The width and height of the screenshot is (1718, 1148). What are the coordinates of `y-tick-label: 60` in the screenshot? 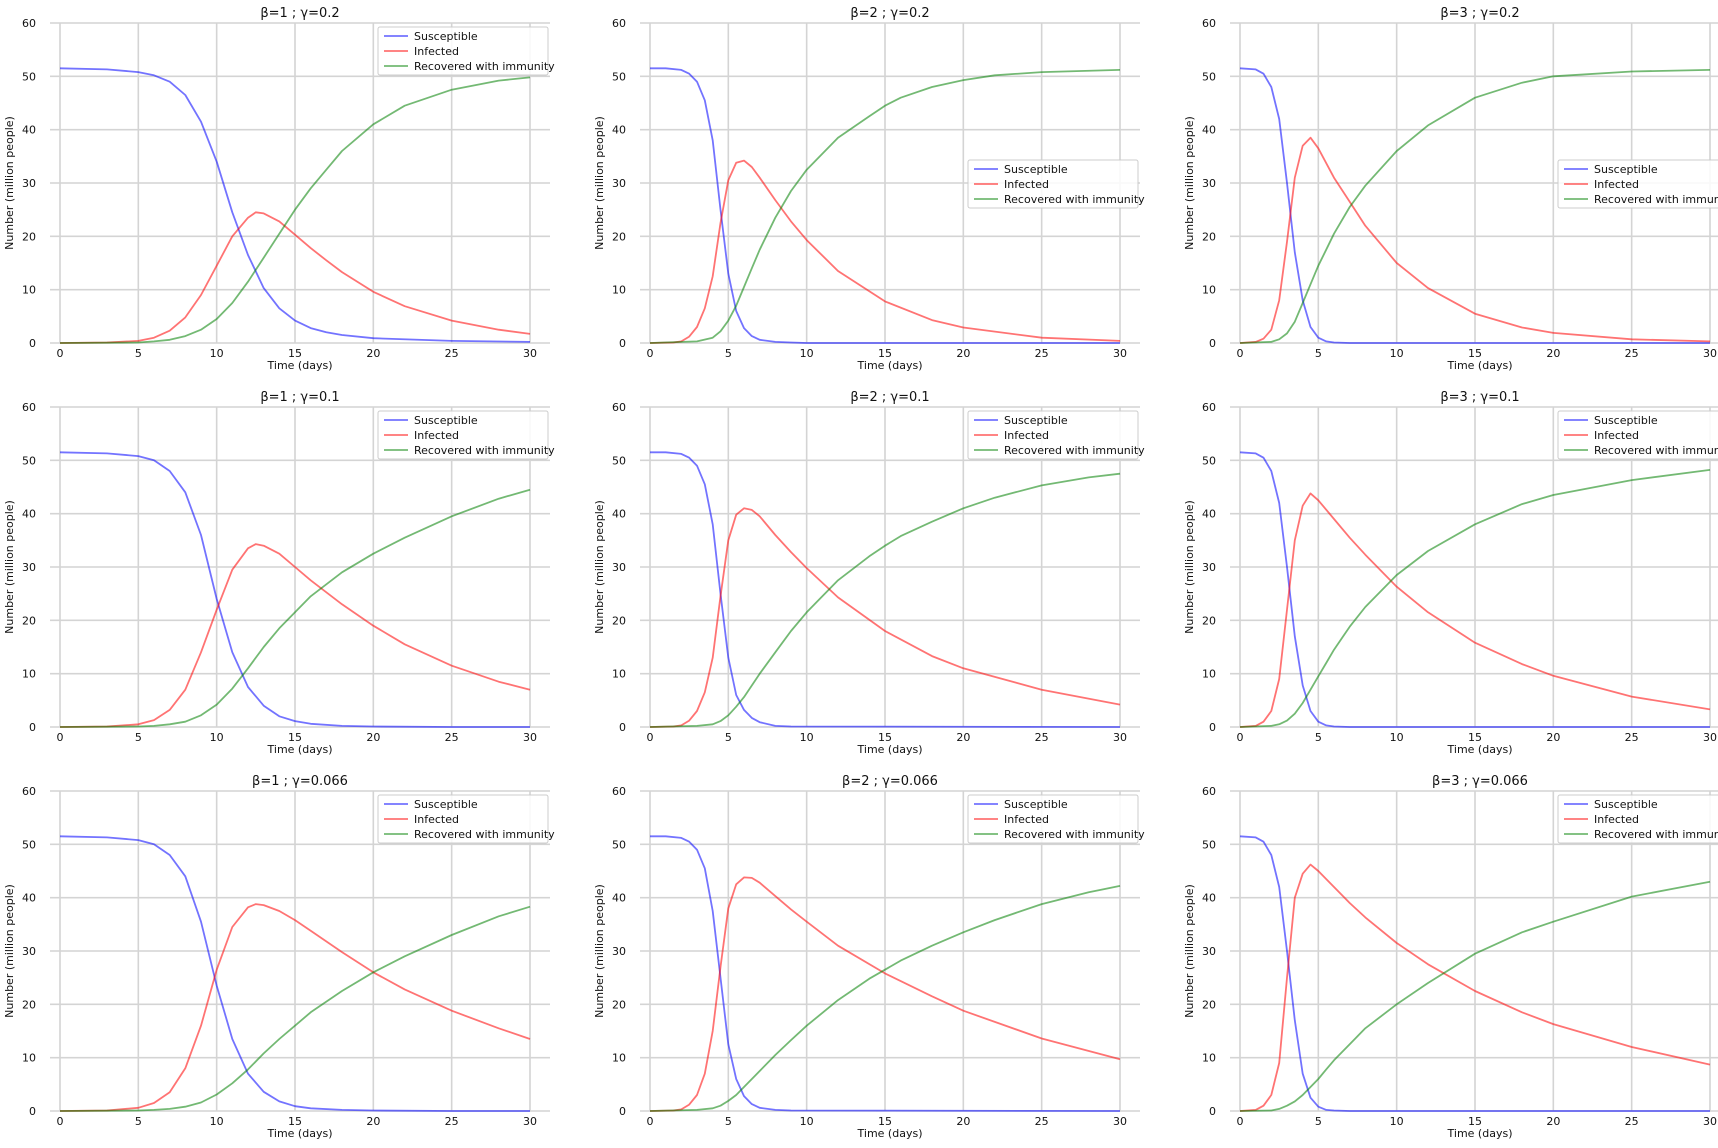 It's located at (1209, 791).